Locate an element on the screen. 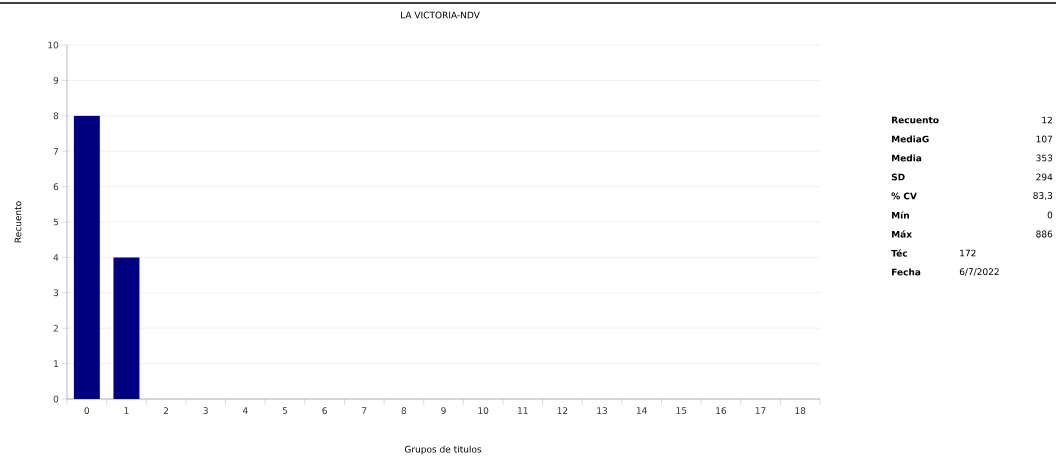 This screenshot has width=1056, height=459. text: 172 is located at coordinates (968, 253).